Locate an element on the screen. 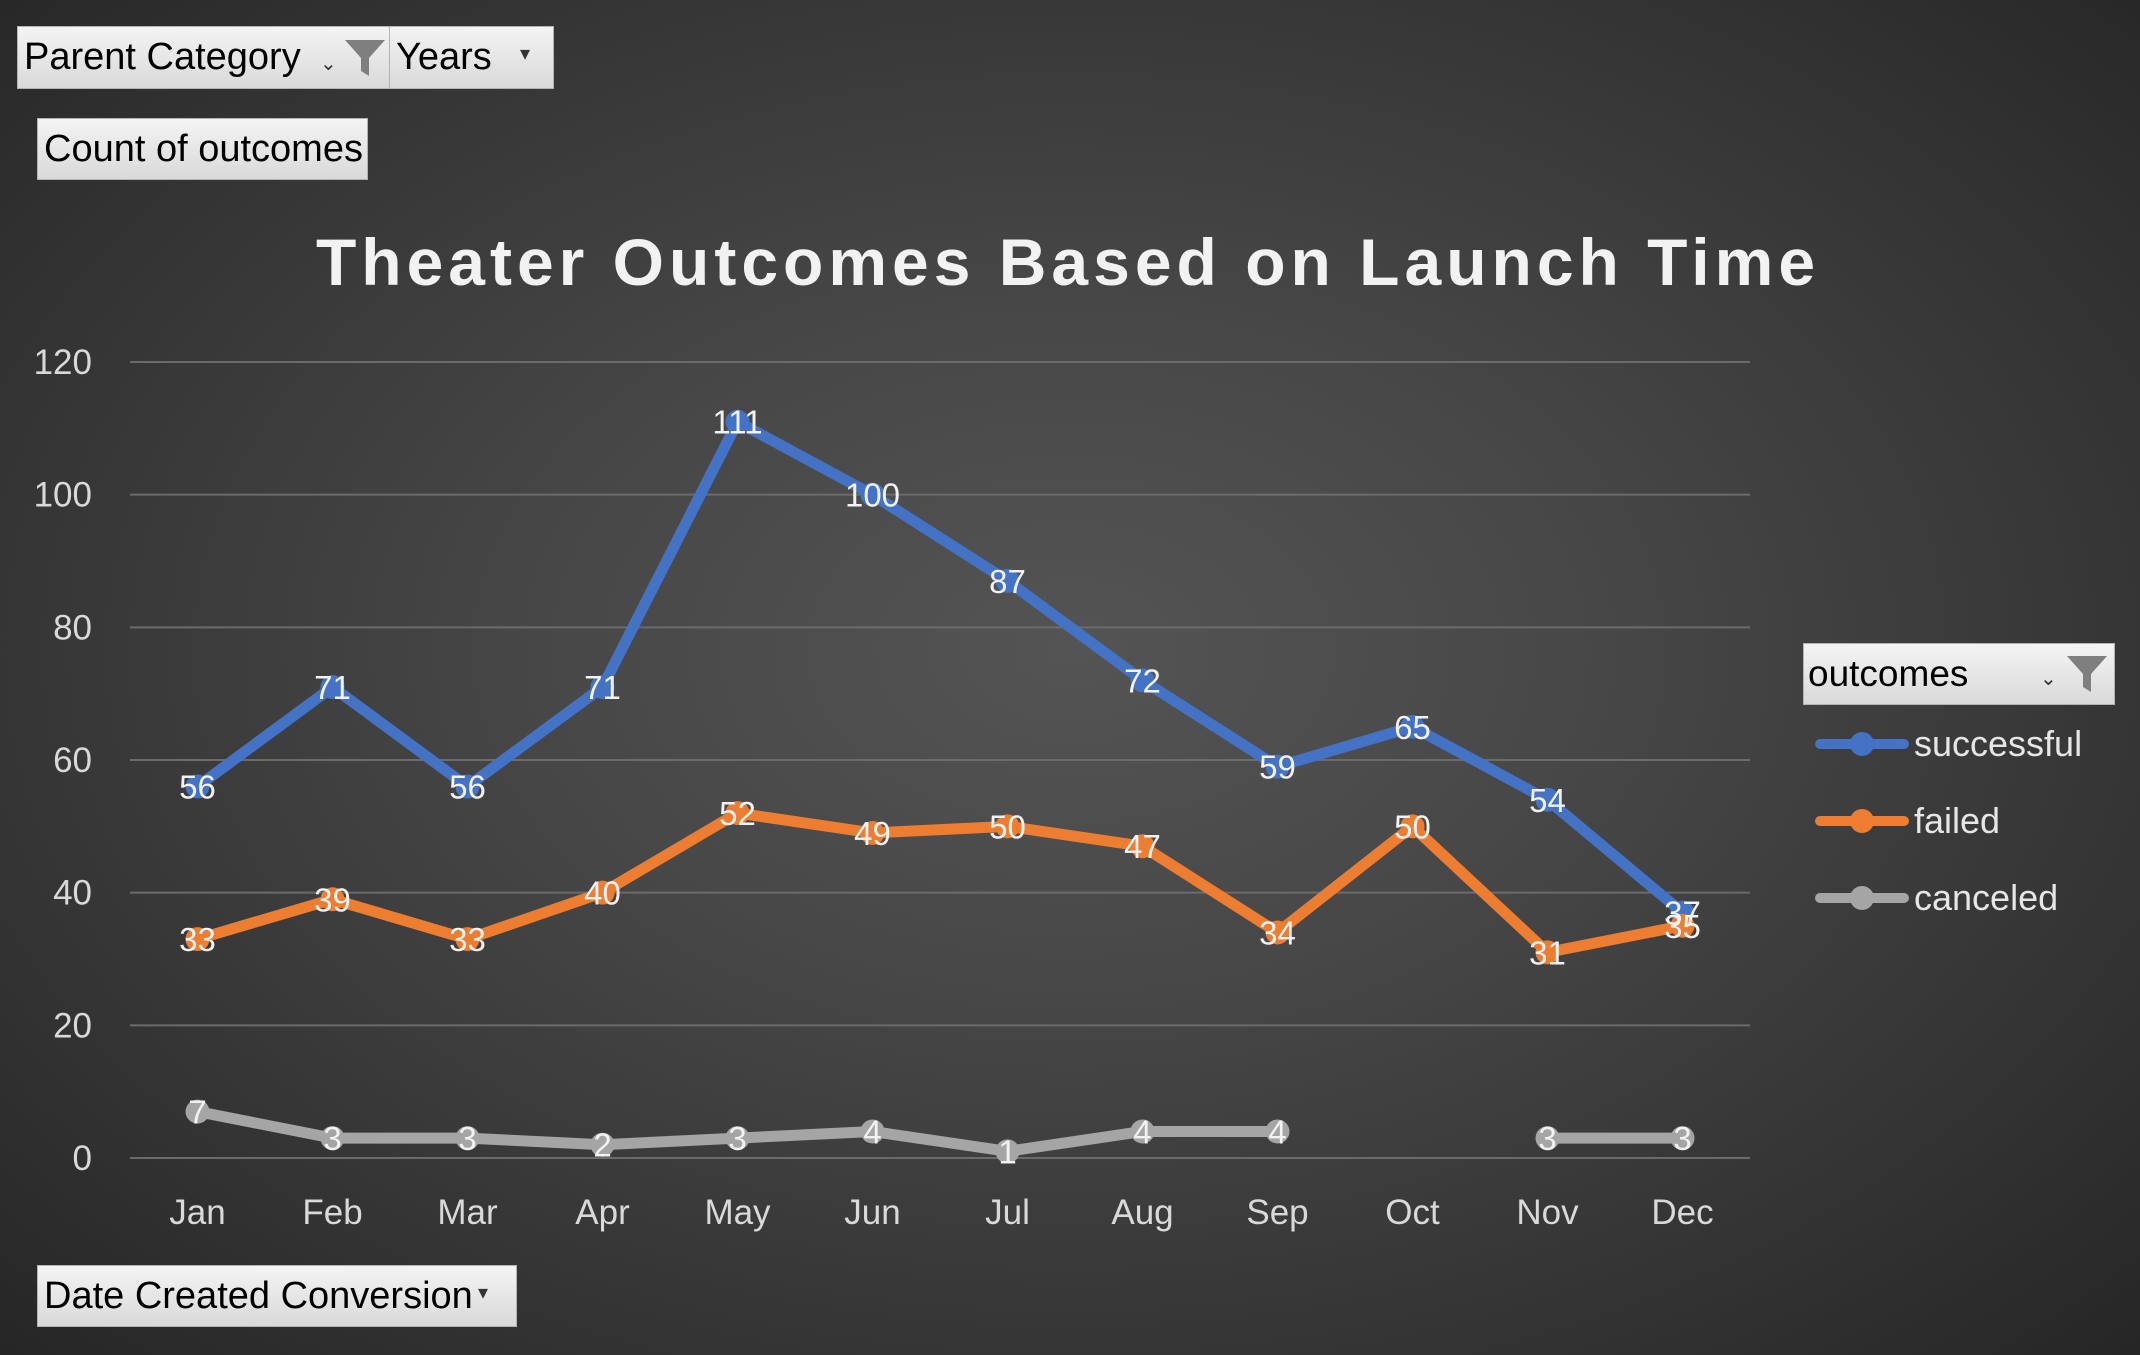 This screenshot has width=2140, height=1355. failed-data-label: 35 is located at coordinates (1682, 926).